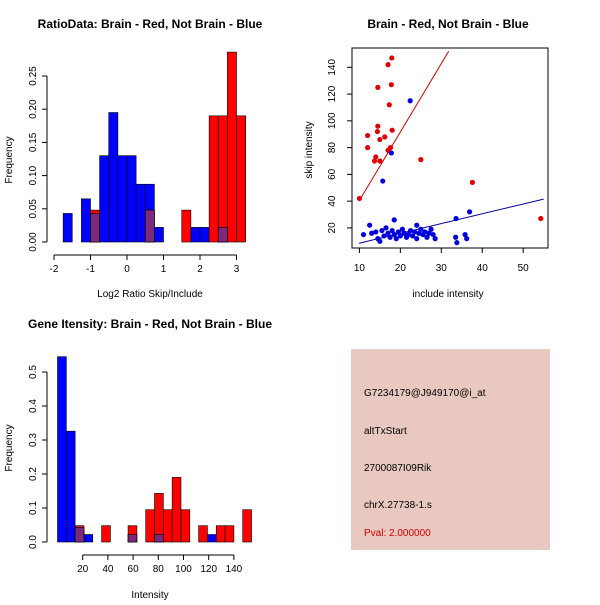  Describe the element at coordinates (237, 269) in the screenshot. I see `ratio-x-tick-label: 3` at that location.